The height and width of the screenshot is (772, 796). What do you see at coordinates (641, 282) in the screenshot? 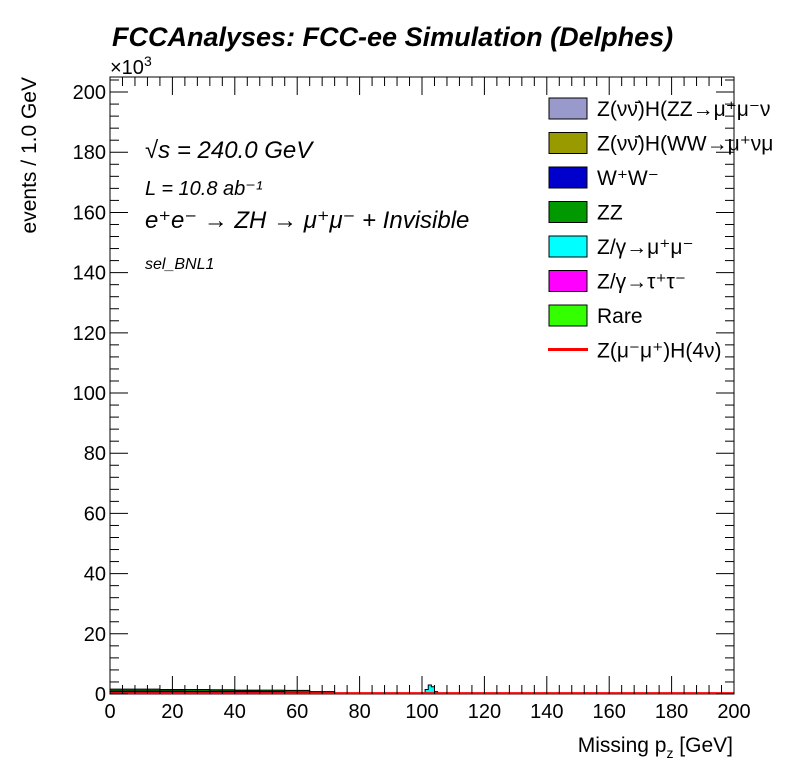
I see `legend-label: Z/γ→τ⁺τ⁻` at bounding box center [641, 282].